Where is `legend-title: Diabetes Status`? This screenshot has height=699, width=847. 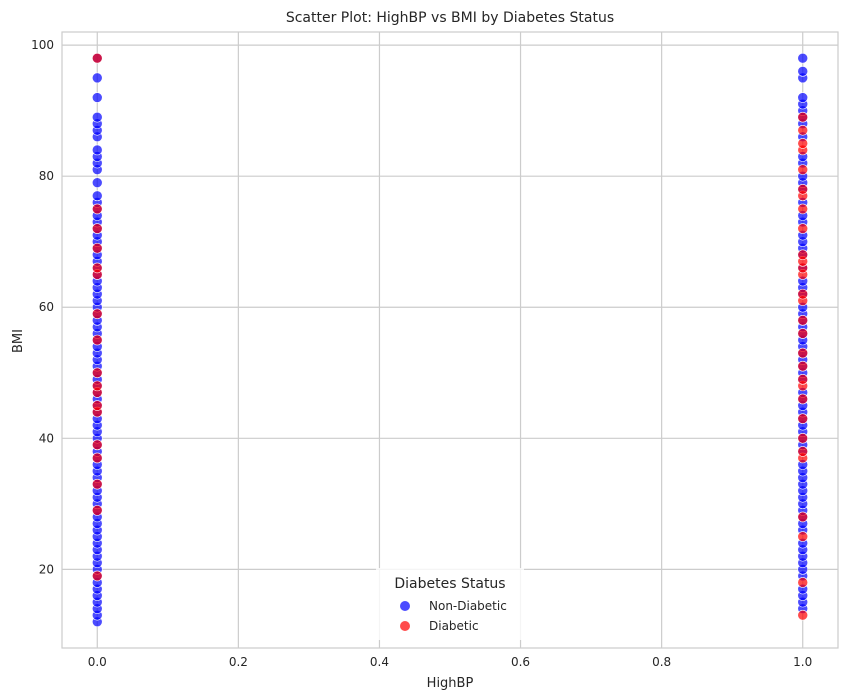 legend-title: Diabetes Status is located at coordinates (449, 584).